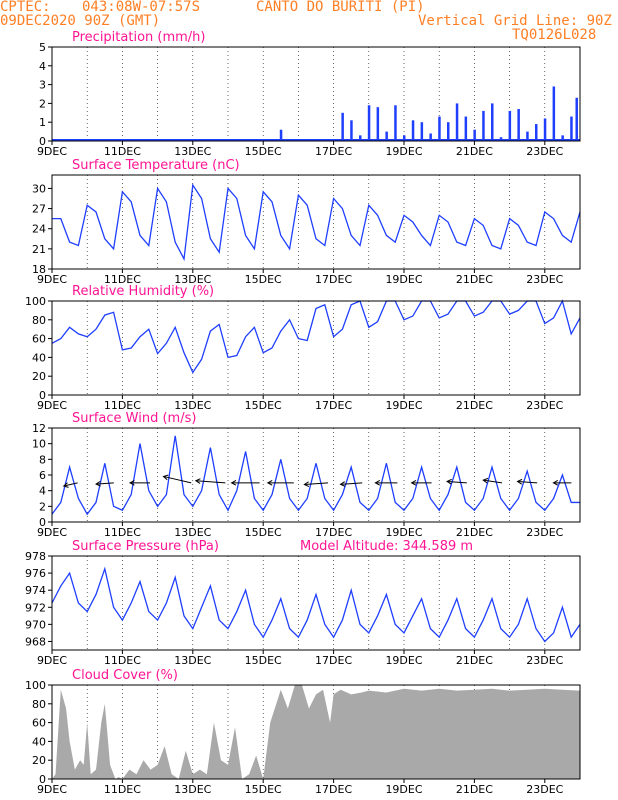 The image size is (618, 800). What do you see at coordinates (35, 556) in the screenshot?
I see `pres-ytick-label: 978` at bounding box center [35, 556].